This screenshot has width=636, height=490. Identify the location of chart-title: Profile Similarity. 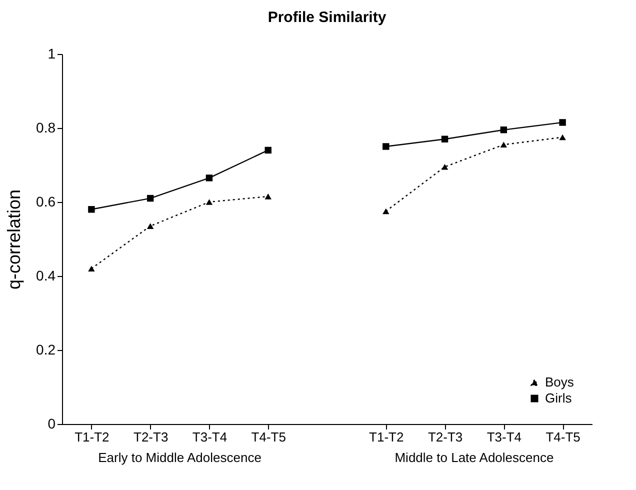
(327, 17).